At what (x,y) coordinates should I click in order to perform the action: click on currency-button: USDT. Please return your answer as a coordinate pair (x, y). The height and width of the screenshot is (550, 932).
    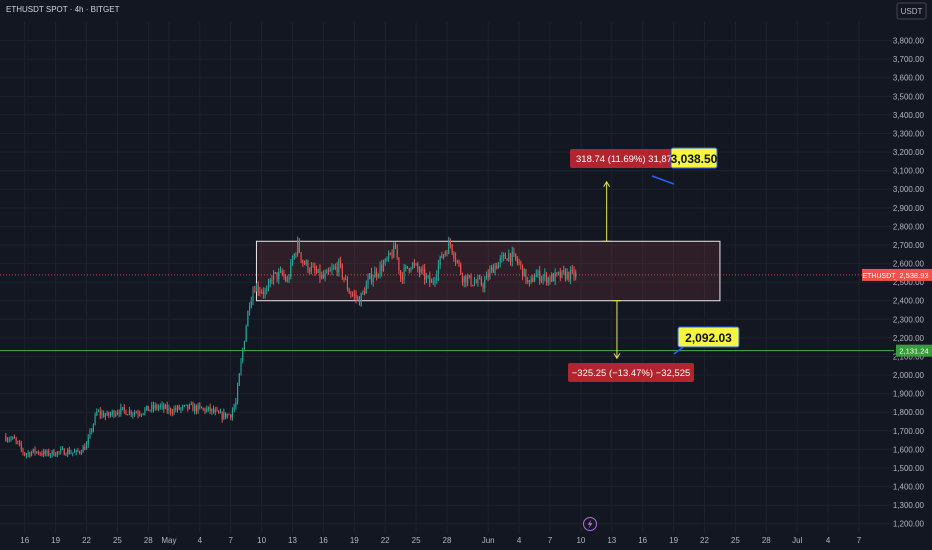
    Looking at the image, I should click on (911, 11).